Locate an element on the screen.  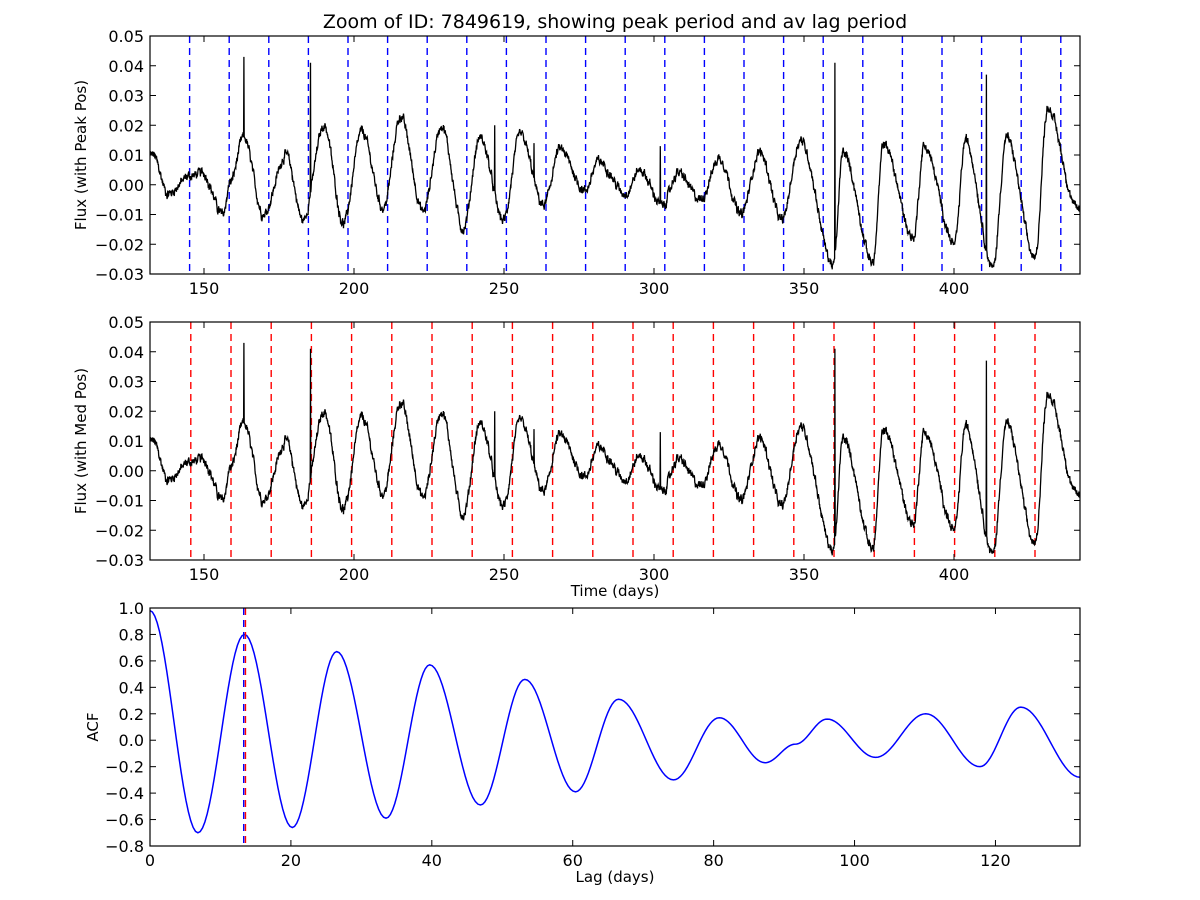
x-tick-label: 100 is located at coordinates (854, 860).